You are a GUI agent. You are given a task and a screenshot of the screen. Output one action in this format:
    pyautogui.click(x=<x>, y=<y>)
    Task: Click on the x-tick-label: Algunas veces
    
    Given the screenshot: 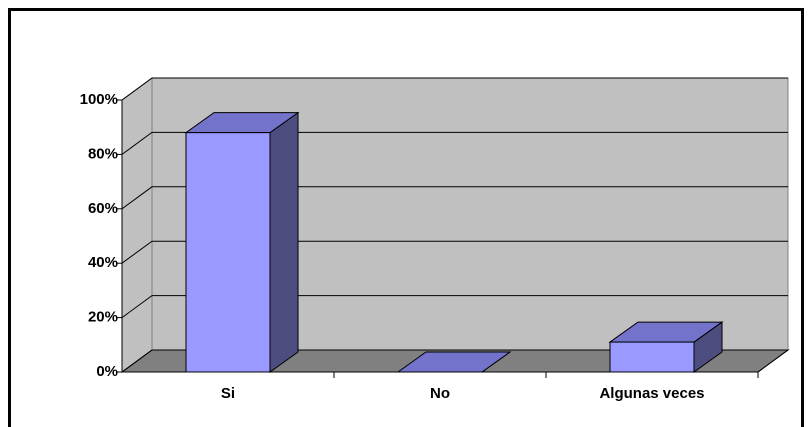 What is the action you would take?
    pyautogui.click(x=651, y=393)
    